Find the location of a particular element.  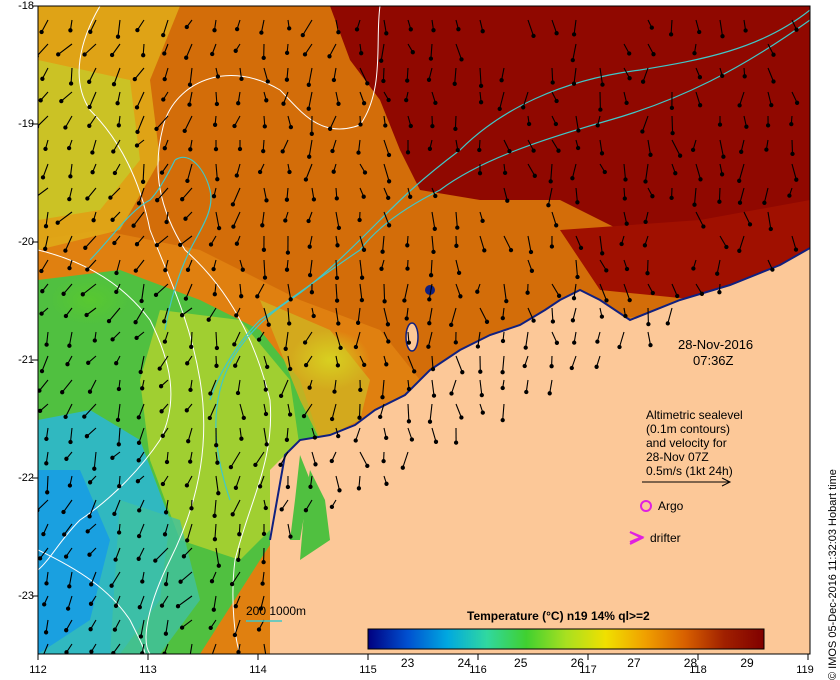

island is located at coordinates (430, 290).